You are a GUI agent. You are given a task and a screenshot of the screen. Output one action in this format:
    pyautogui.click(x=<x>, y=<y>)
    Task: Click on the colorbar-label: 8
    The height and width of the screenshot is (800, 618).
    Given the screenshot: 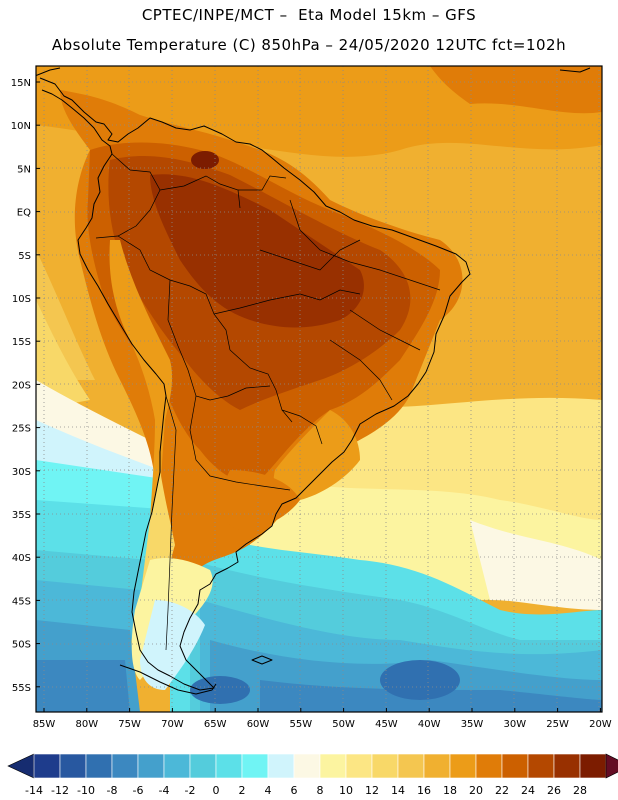 What is the action you would take?
    pyautogui.click(x=320, y=790)
    